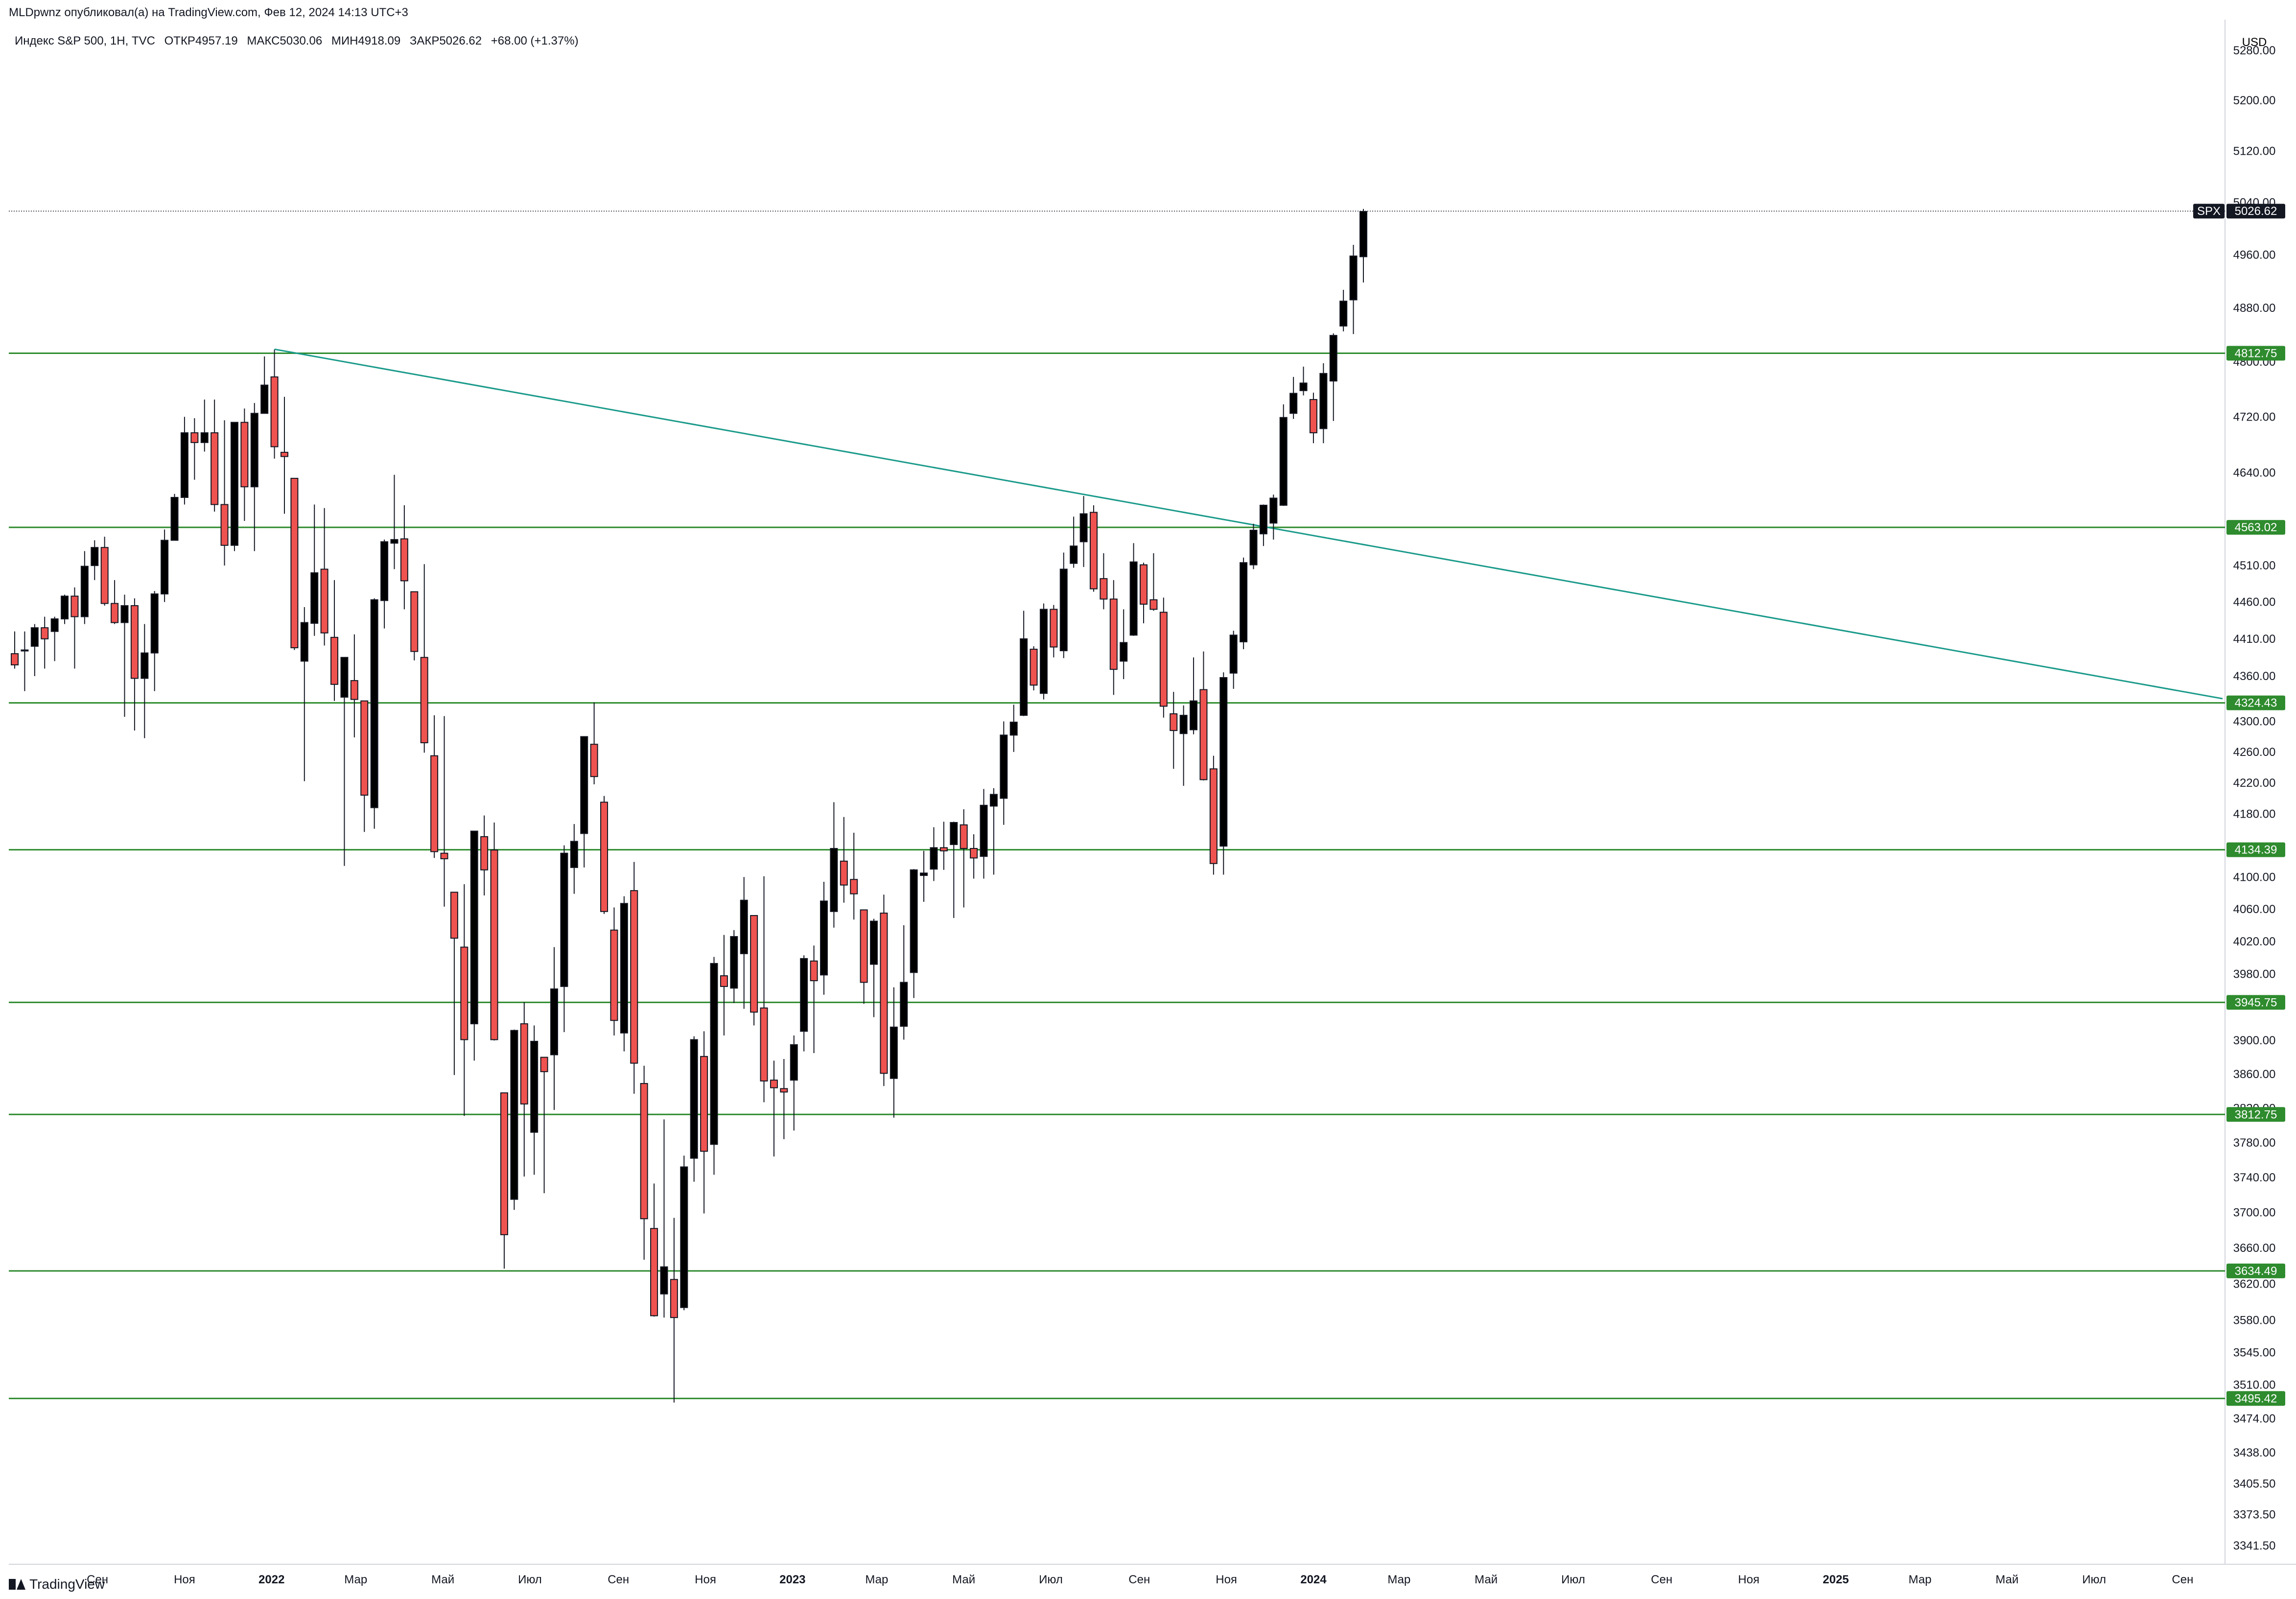  I want to click on y-tick-label: 4260.00, so click(2254, 752).